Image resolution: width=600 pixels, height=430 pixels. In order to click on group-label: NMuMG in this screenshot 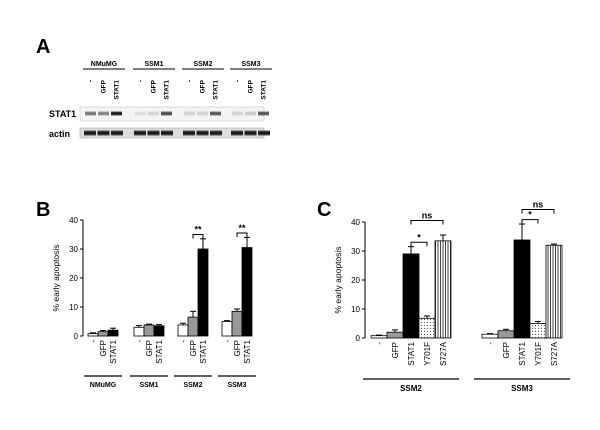, I will do `click(103, 385)`.